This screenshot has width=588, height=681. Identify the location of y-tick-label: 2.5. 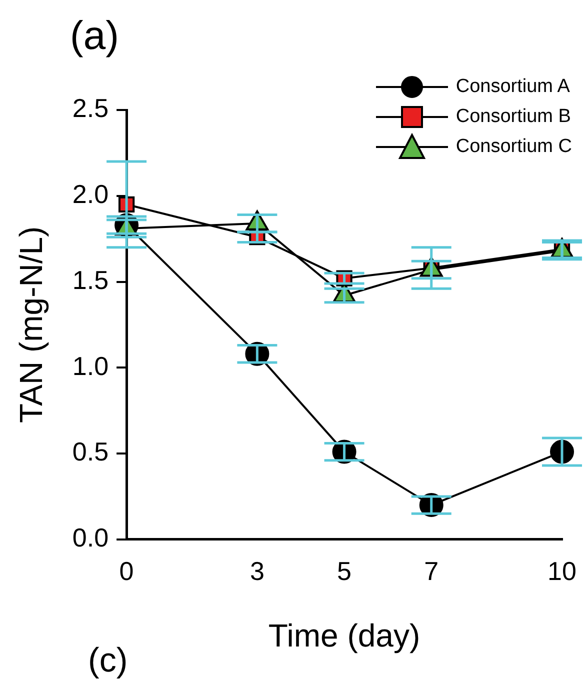
(90, 108).